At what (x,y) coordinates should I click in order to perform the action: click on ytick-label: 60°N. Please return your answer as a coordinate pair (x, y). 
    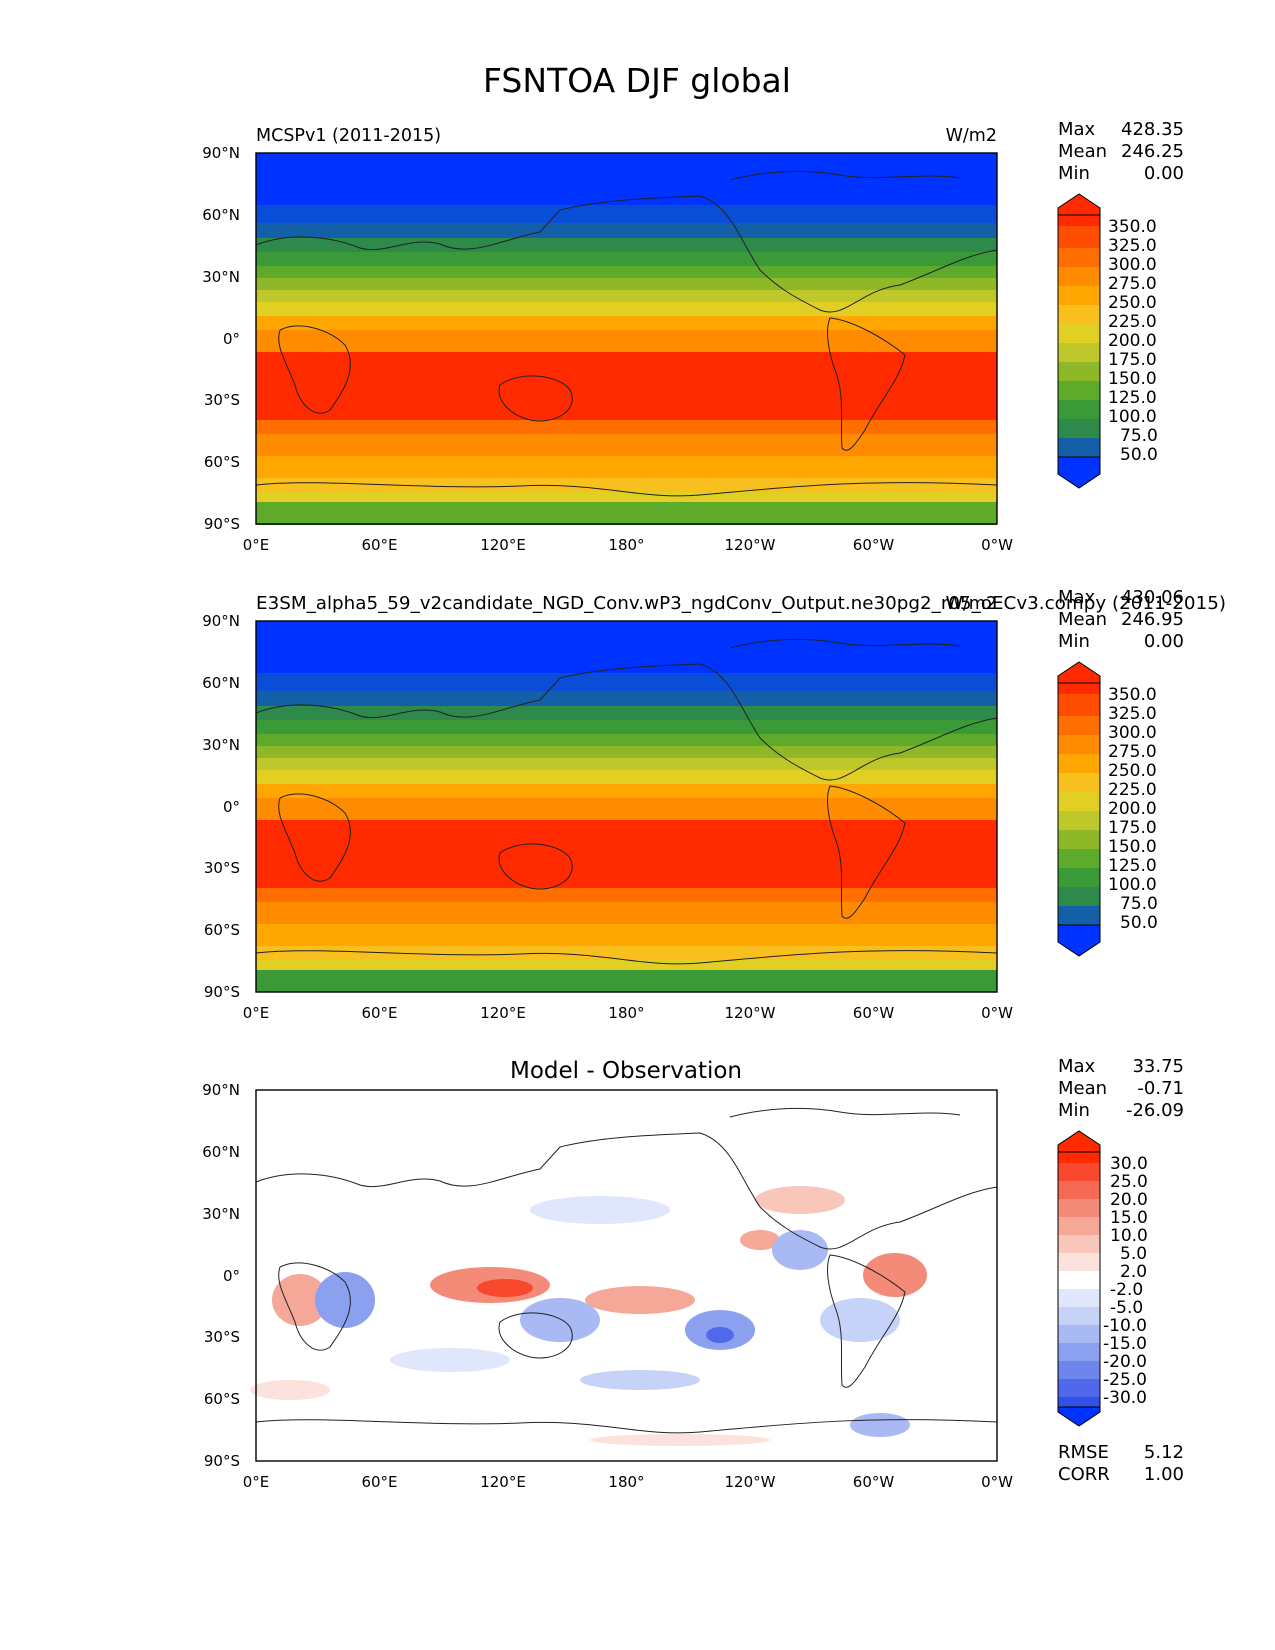
    Looking at the image, I should click on (221, 683).